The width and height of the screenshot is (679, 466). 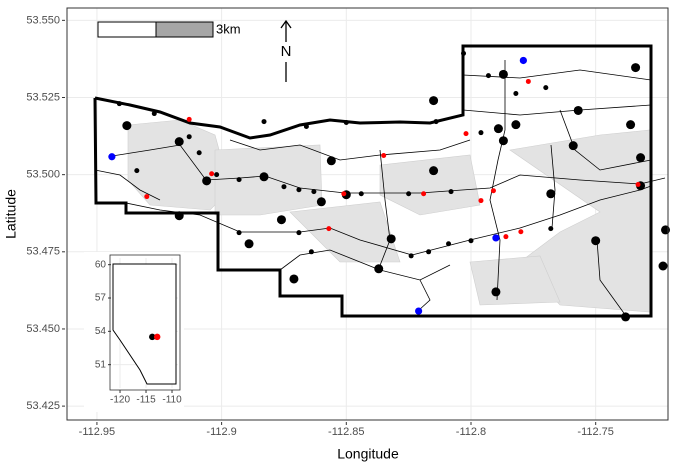 I want to click on x-tick-label: -115, so click(x=146, y=400).